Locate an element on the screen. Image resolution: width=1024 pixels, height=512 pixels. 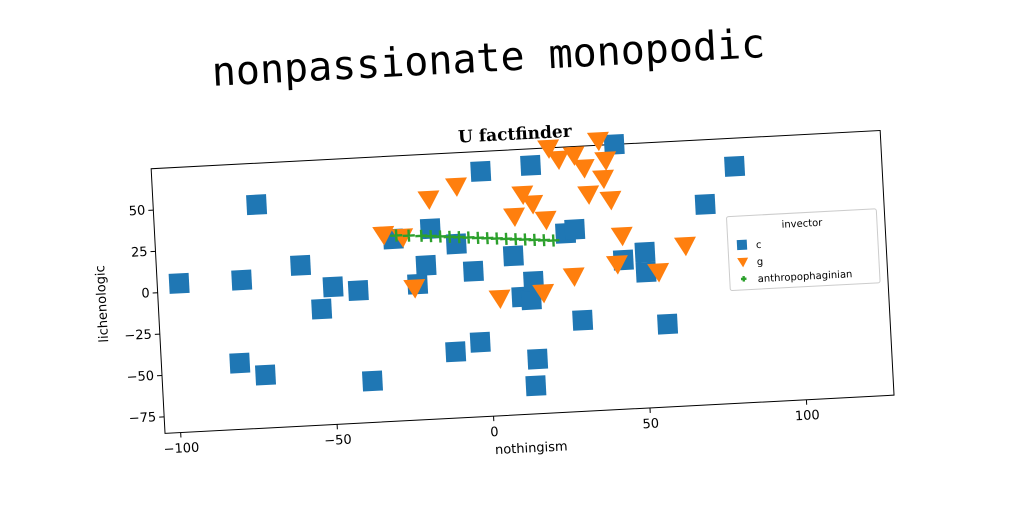
legend-label: anthropophaginian is located at coordinates (805, 277).